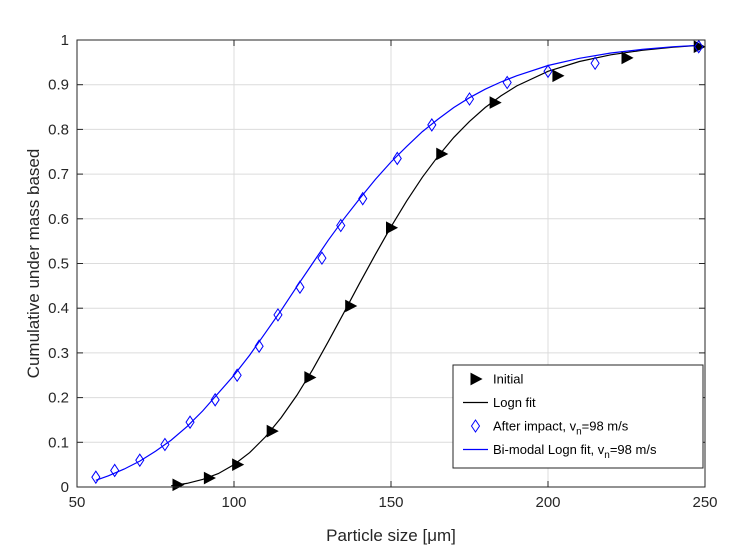  What do you see at coordinates (77, 502) in the screenshot?
I see `x-tick-label: 50` at bounding box center [77, 502].